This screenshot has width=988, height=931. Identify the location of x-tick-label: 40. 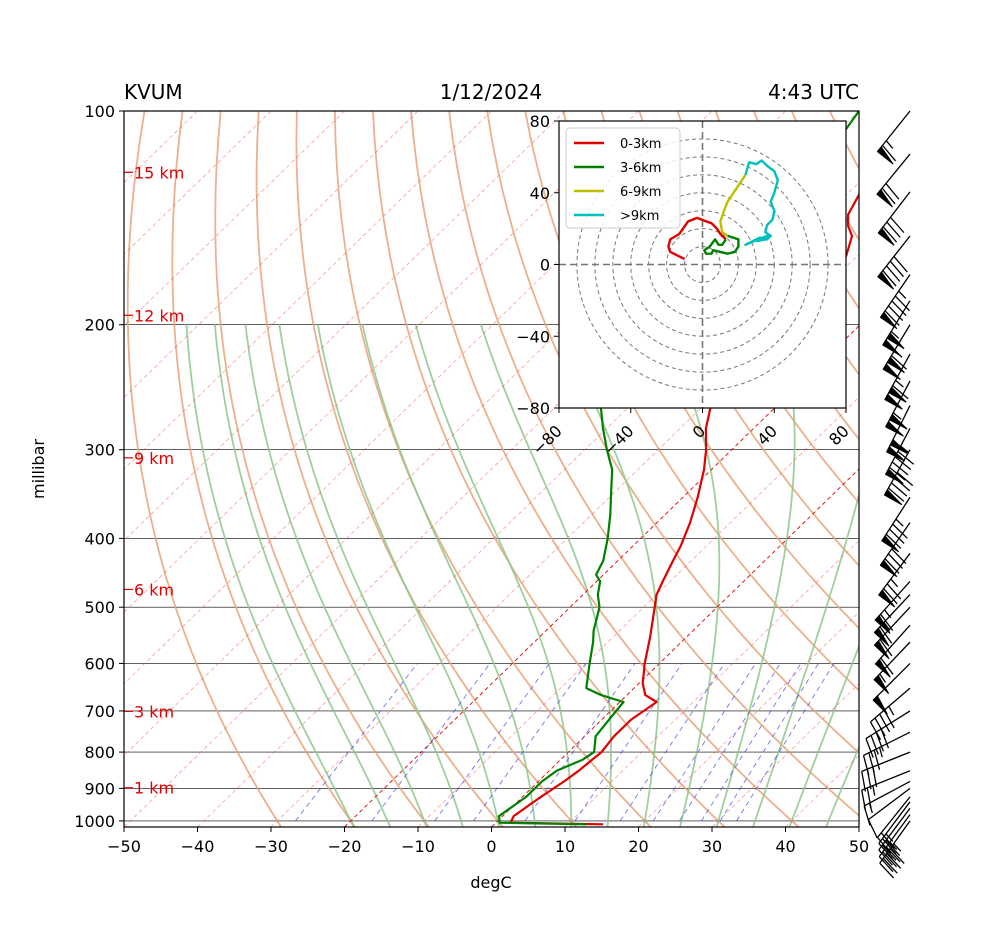
(785, 846).